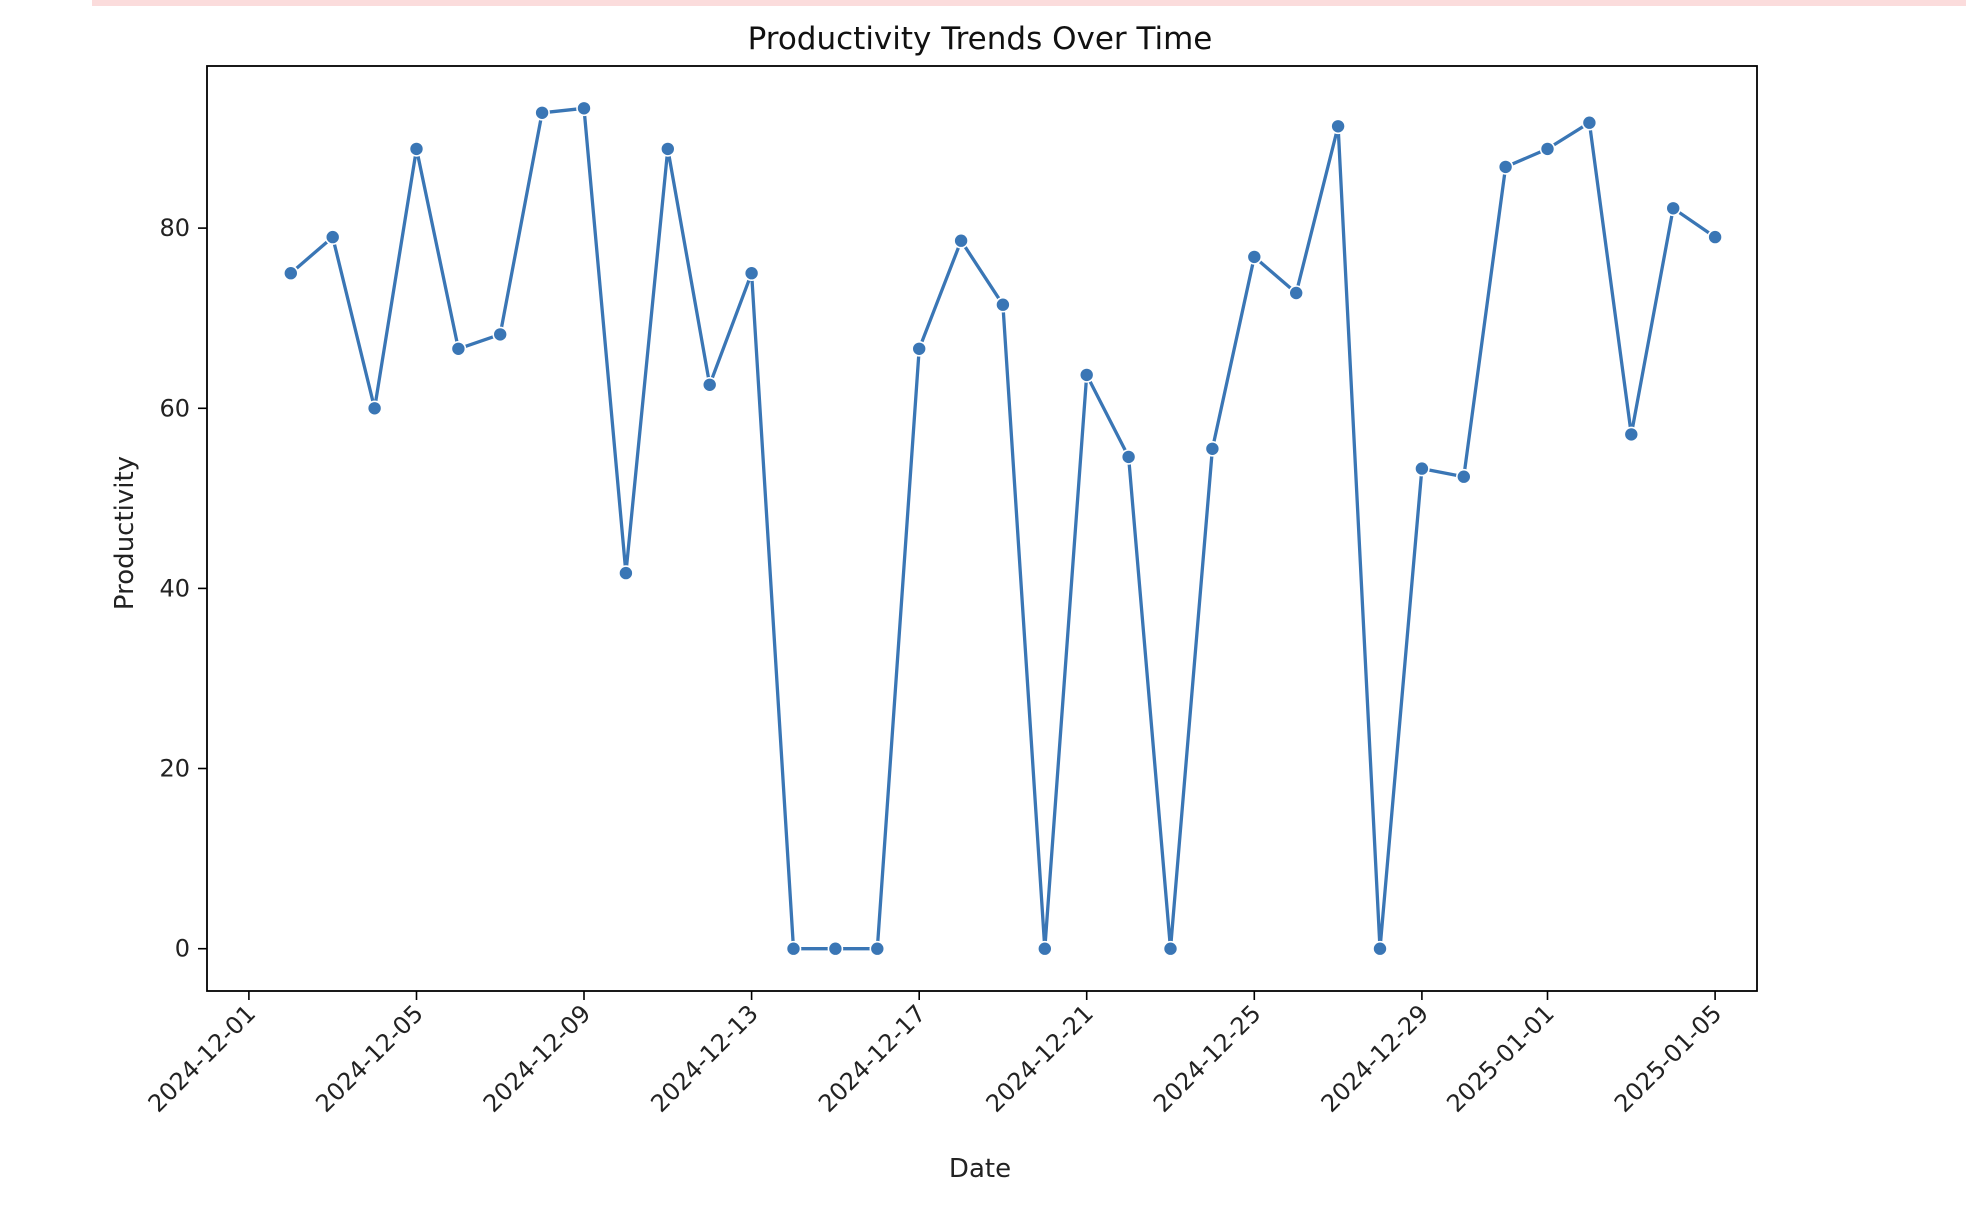 The height and width of the screenshot is (1216, 1966). I want to click on x-tick-label: 2025-01-01, so click(1500, 1058).